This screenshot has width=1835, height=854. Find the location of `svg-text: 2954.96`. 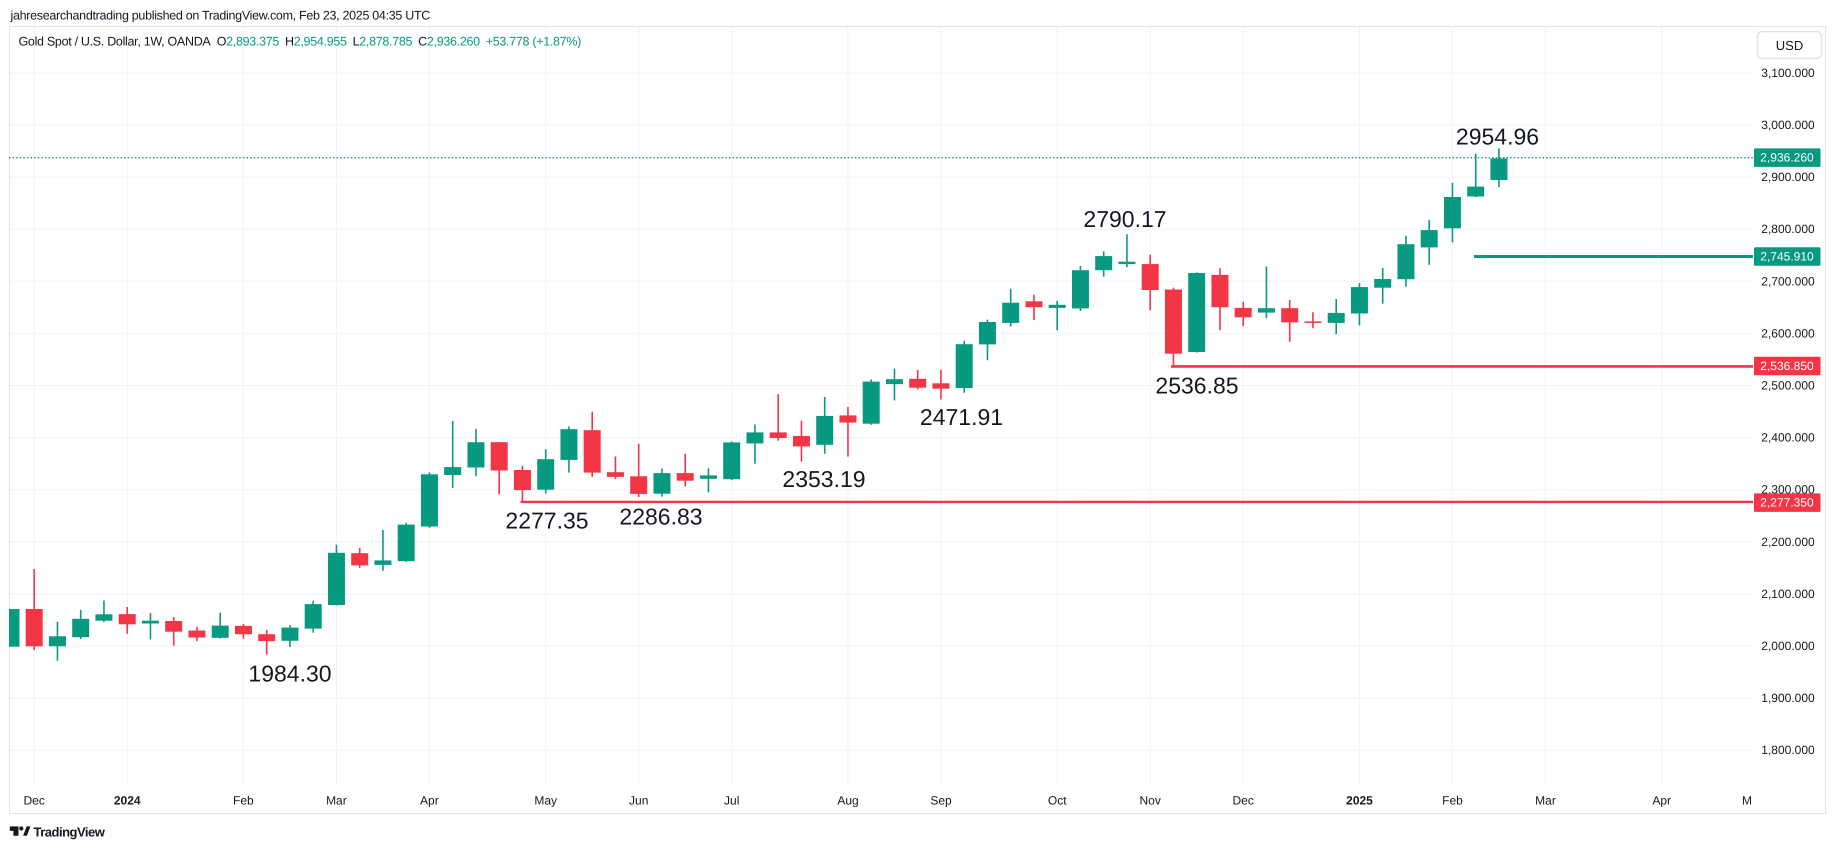

svg-text: 2954.96 is located at coordinates (1497, 137).